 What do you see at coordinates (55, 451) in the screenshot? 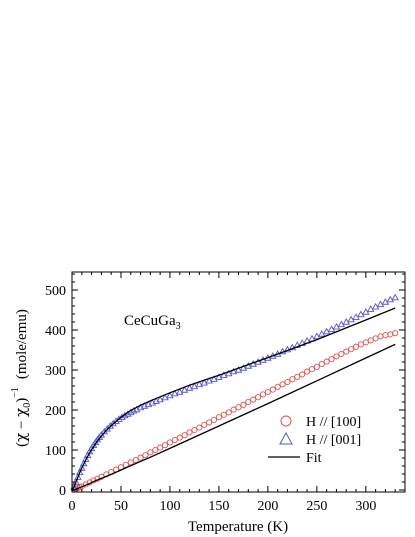
I see `y-tick-label: 100` at bounding box center [55, 451].